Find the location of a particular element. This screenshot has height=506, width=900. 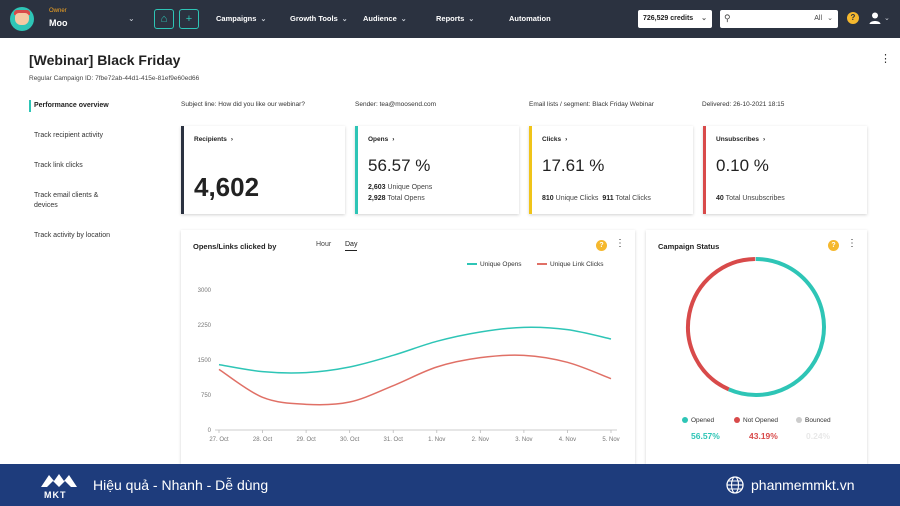

credits-dropdown: 726,529 credits ⌄ is located at coordinates (675, 19).